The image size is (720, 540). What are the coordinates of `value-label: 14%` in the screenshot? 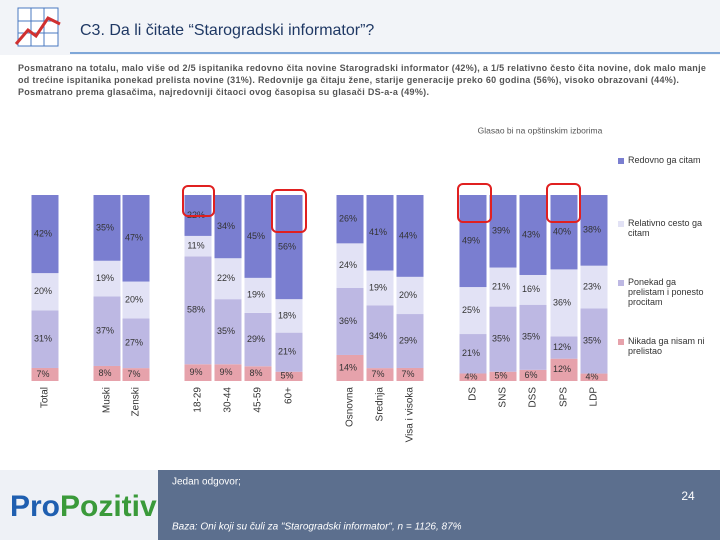 It's located at (348, 367).